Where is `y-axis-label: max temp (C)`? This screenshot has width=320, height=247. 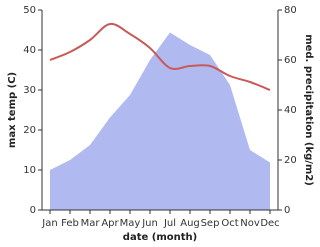 y-axis-label: max temp (C) is located at coordinates (12, 110).